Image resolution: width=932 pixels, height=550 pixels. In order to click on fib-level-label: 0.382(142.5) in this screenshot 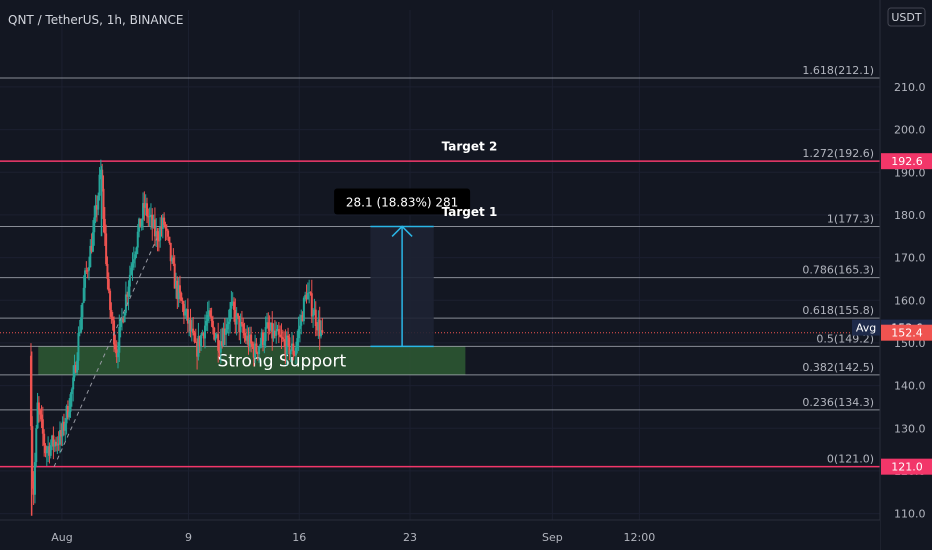, I will do `click(838, 367)`.